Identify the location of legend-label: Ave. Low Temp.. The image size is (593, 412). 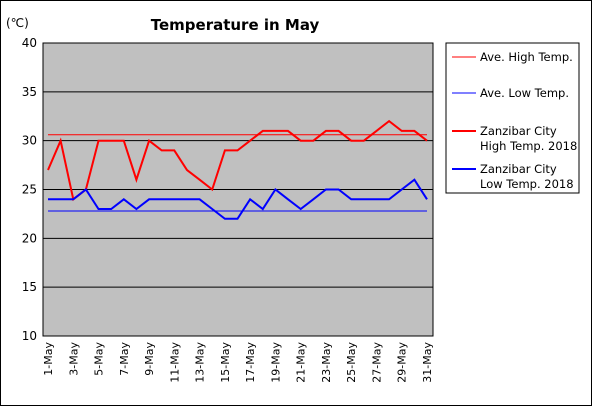
(524, 93).